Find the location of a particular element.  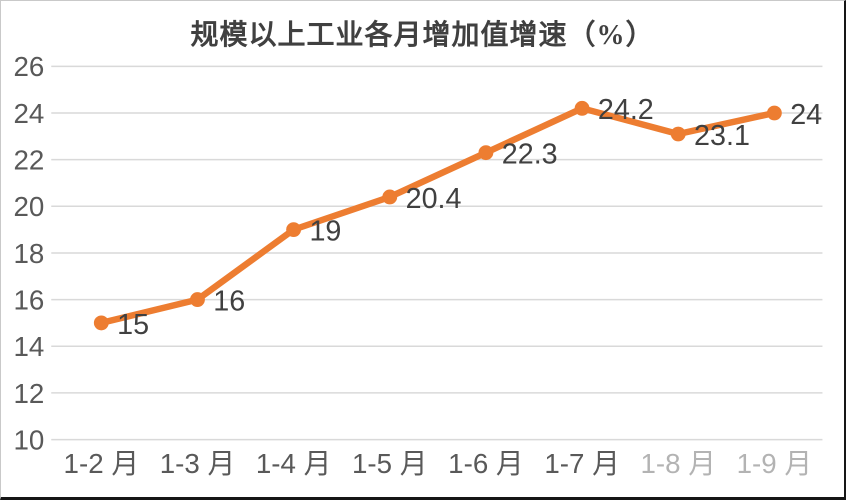

y-axis-tick-label: 22 is located at coordinates (28, 160).